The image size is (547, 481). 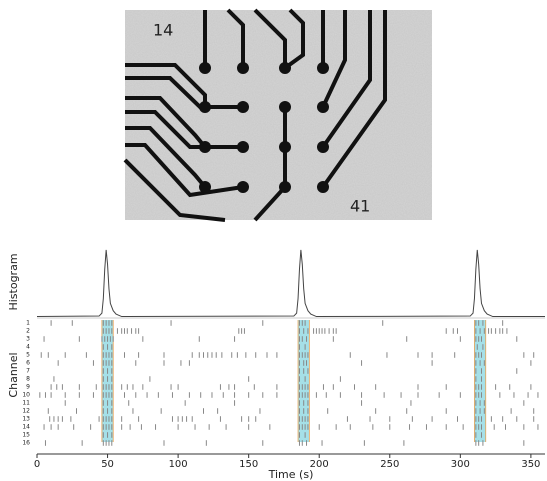 I want to click on channel-label: 16, so click(x=26, y=443).